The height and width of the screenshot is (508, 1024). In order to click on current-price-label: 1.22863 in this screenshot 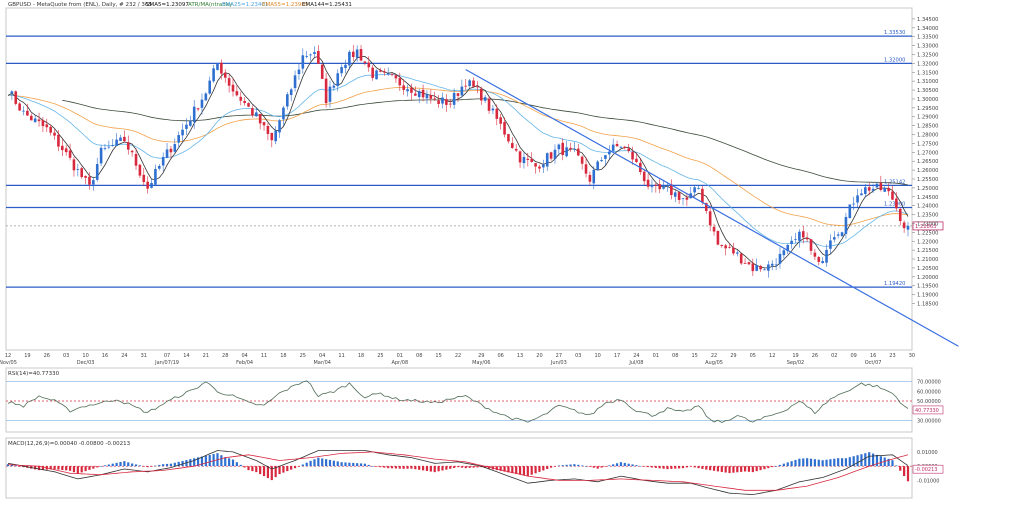, I will do `click(925, 227)`.